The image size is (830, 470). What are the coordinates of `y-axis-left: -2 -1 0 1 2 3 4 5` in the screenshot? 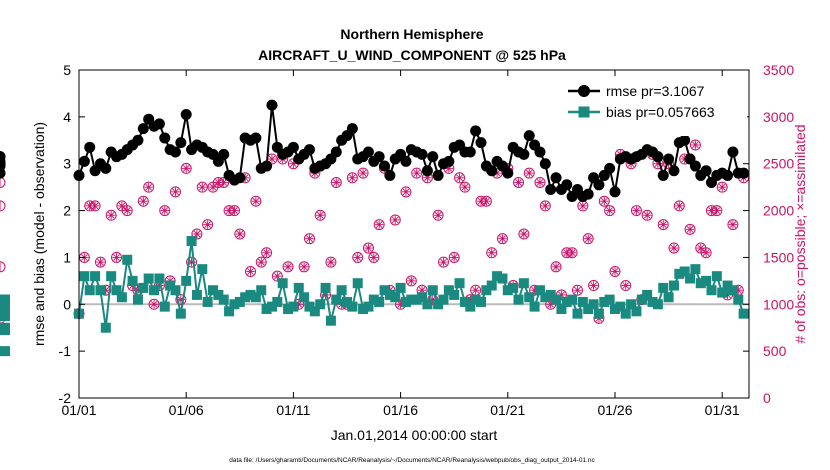 It's located at (72, 234).